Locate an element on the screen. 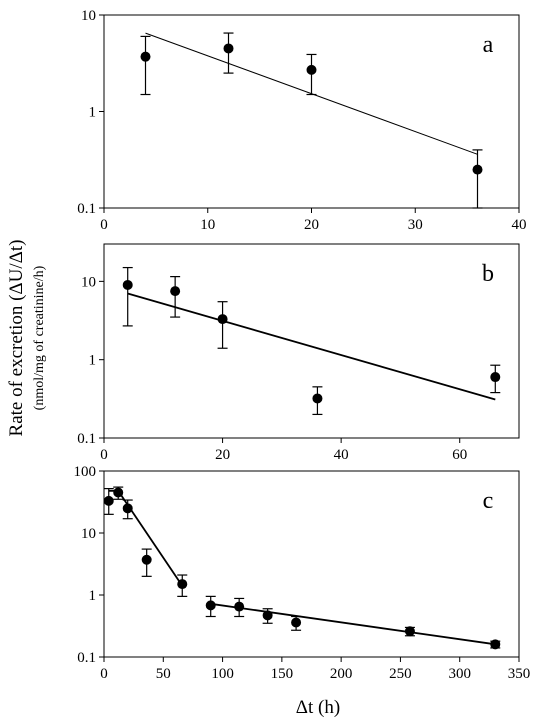 The image size is (550, 728). x-tick-label: 50 is located at coordinates (163, 674).